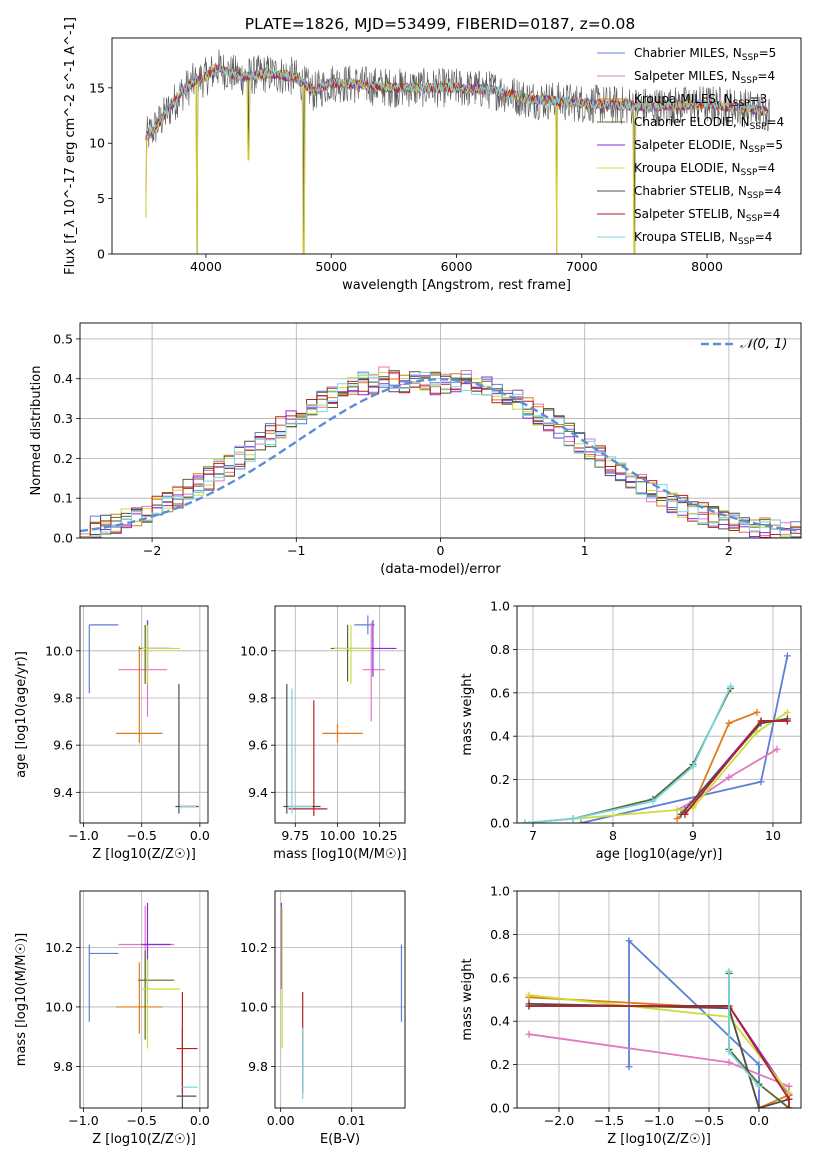 The image size is (819, 1170). What do you see at coordinates (500, 1064) in the screenshot?
I see `y-tick-label: 0.2` at bounding box center [500, 1064].